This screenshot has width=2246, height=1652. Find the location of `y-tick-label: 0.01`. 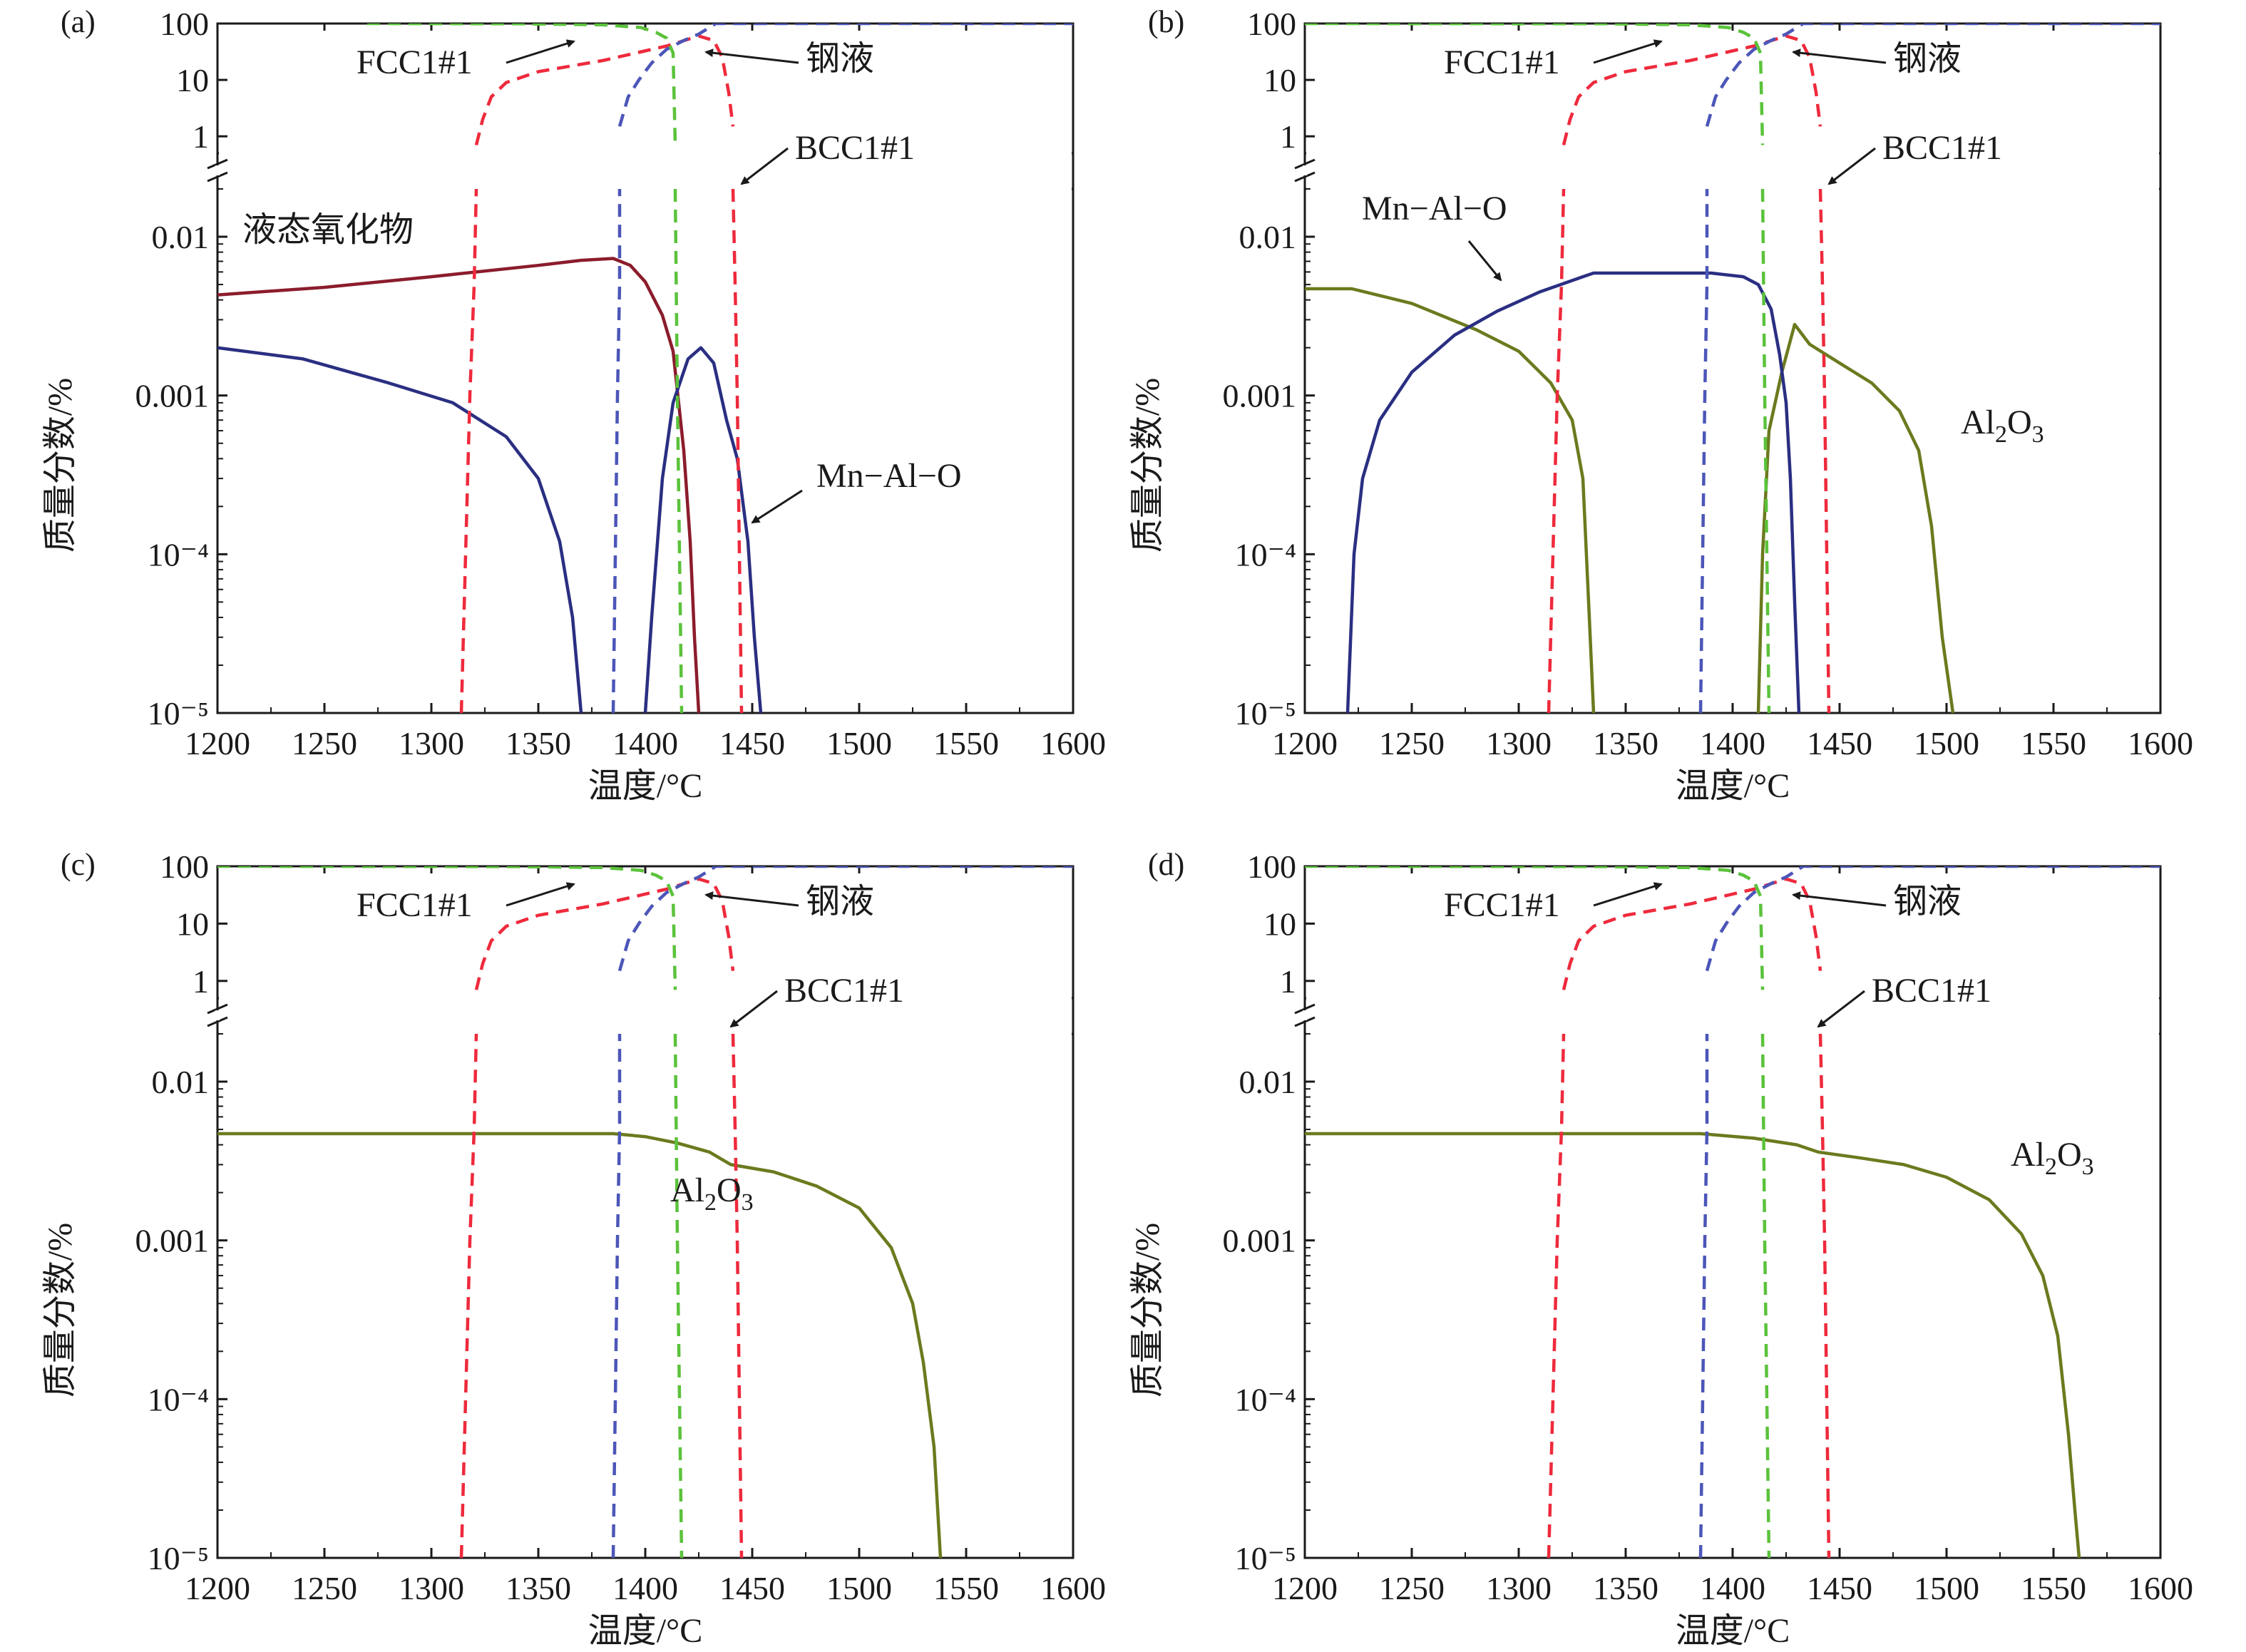

y-tick-label: 0.01 is located at coordinates (181, 1082).